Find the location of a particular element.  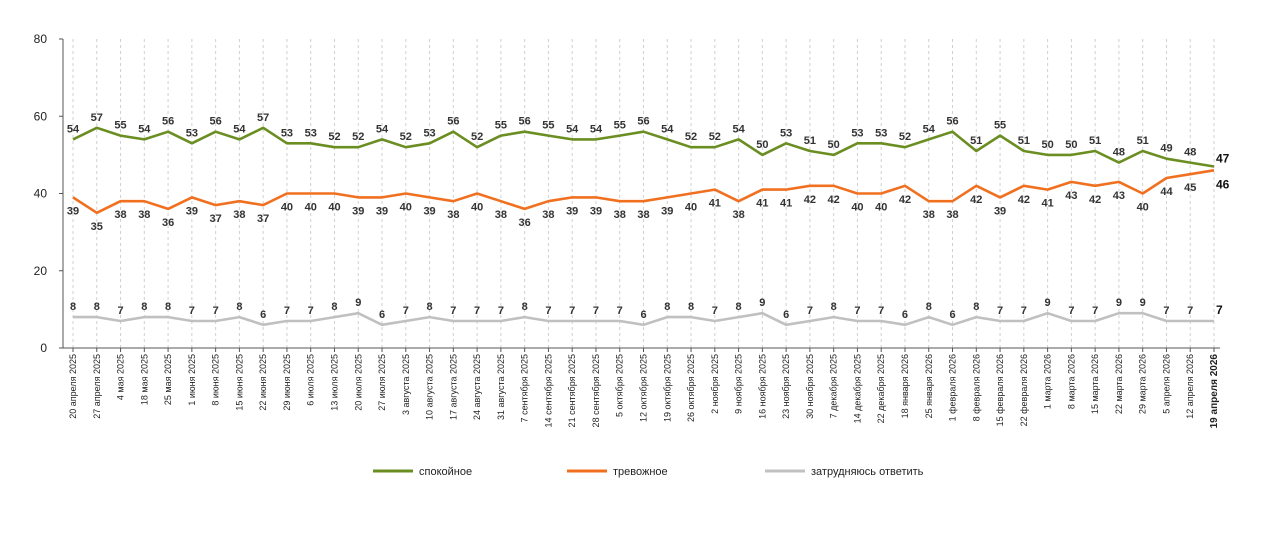

x-tick-label: 25 января 2026 is located at coordinates (929, 386).